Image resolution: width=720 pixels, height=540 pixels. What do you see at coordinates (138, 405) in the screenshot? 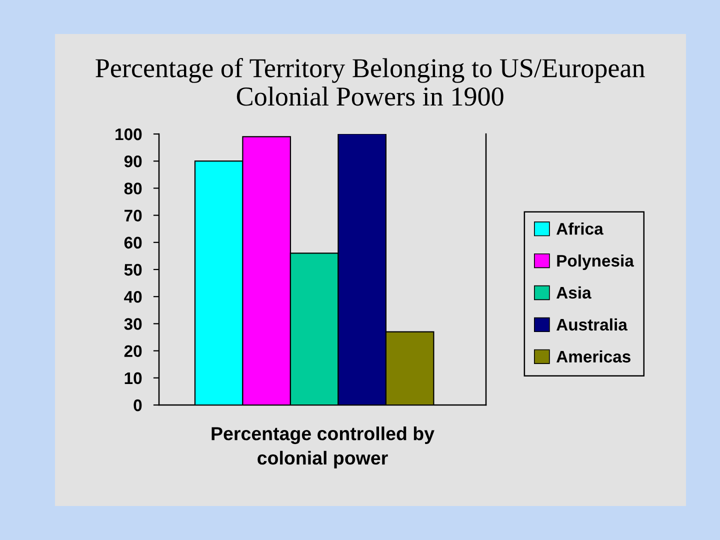
I see `y-tick-label: 0` at bounding box center [138, 405].